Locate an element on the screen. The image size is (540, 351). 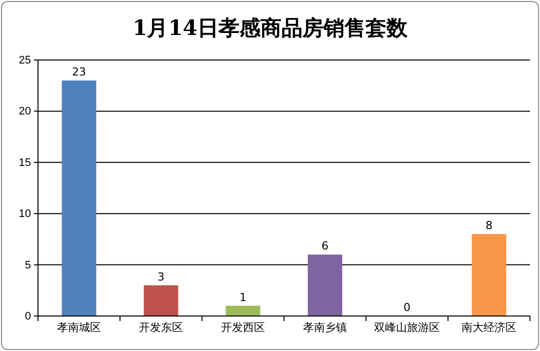
x-tick-label: 南大经济区 is located at coordinates (489, 327).